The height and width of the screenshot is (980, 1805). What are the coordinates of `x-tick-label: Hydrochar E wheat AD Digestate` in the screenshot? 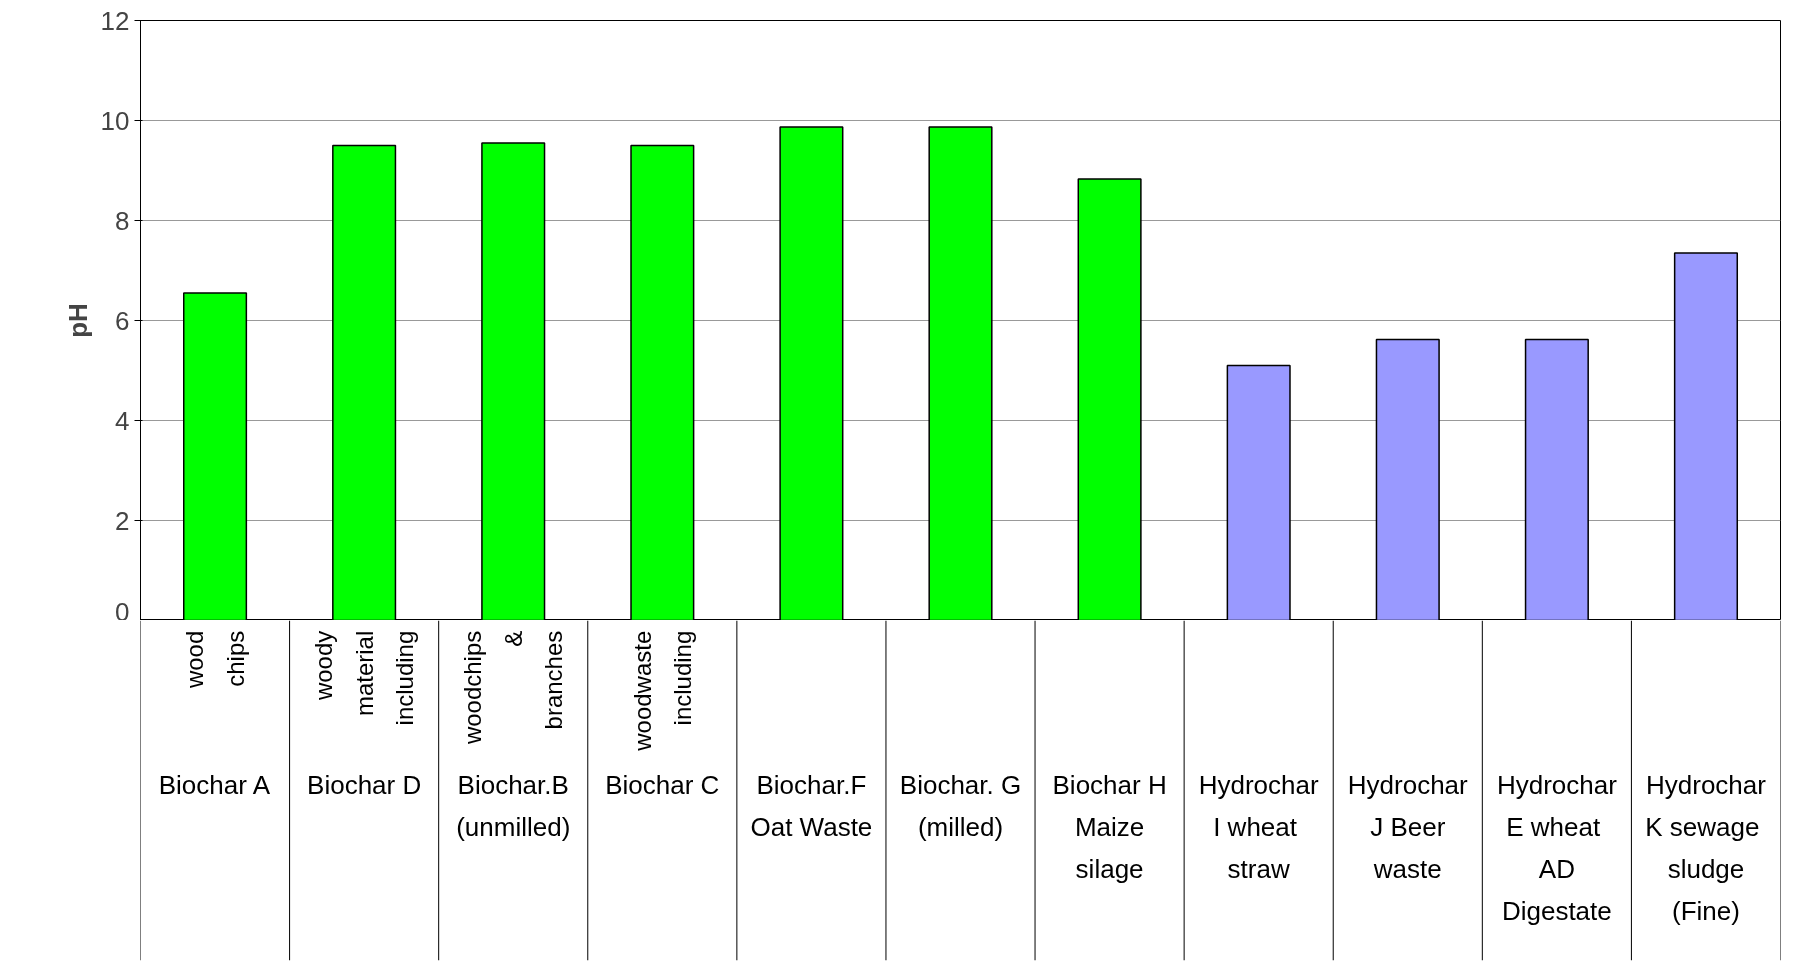 It's located at (1557, 848).